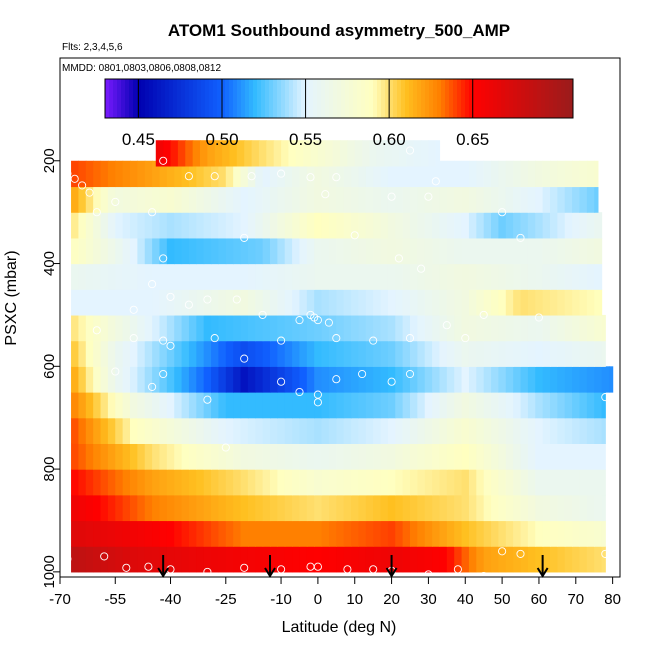 The image size is (650, 650). What do you see at coordinates (354, 599) in the screenshot?
I see `x-tick-label: 10` at bounding box center [354, 599].